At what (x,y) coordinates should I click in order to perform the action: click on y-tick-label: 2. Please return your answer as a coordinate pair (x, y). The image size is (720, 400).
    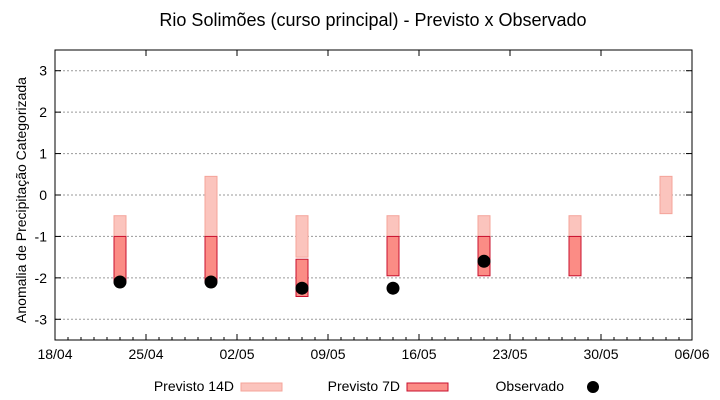
    Looking at the image, I should click on (43, 112).